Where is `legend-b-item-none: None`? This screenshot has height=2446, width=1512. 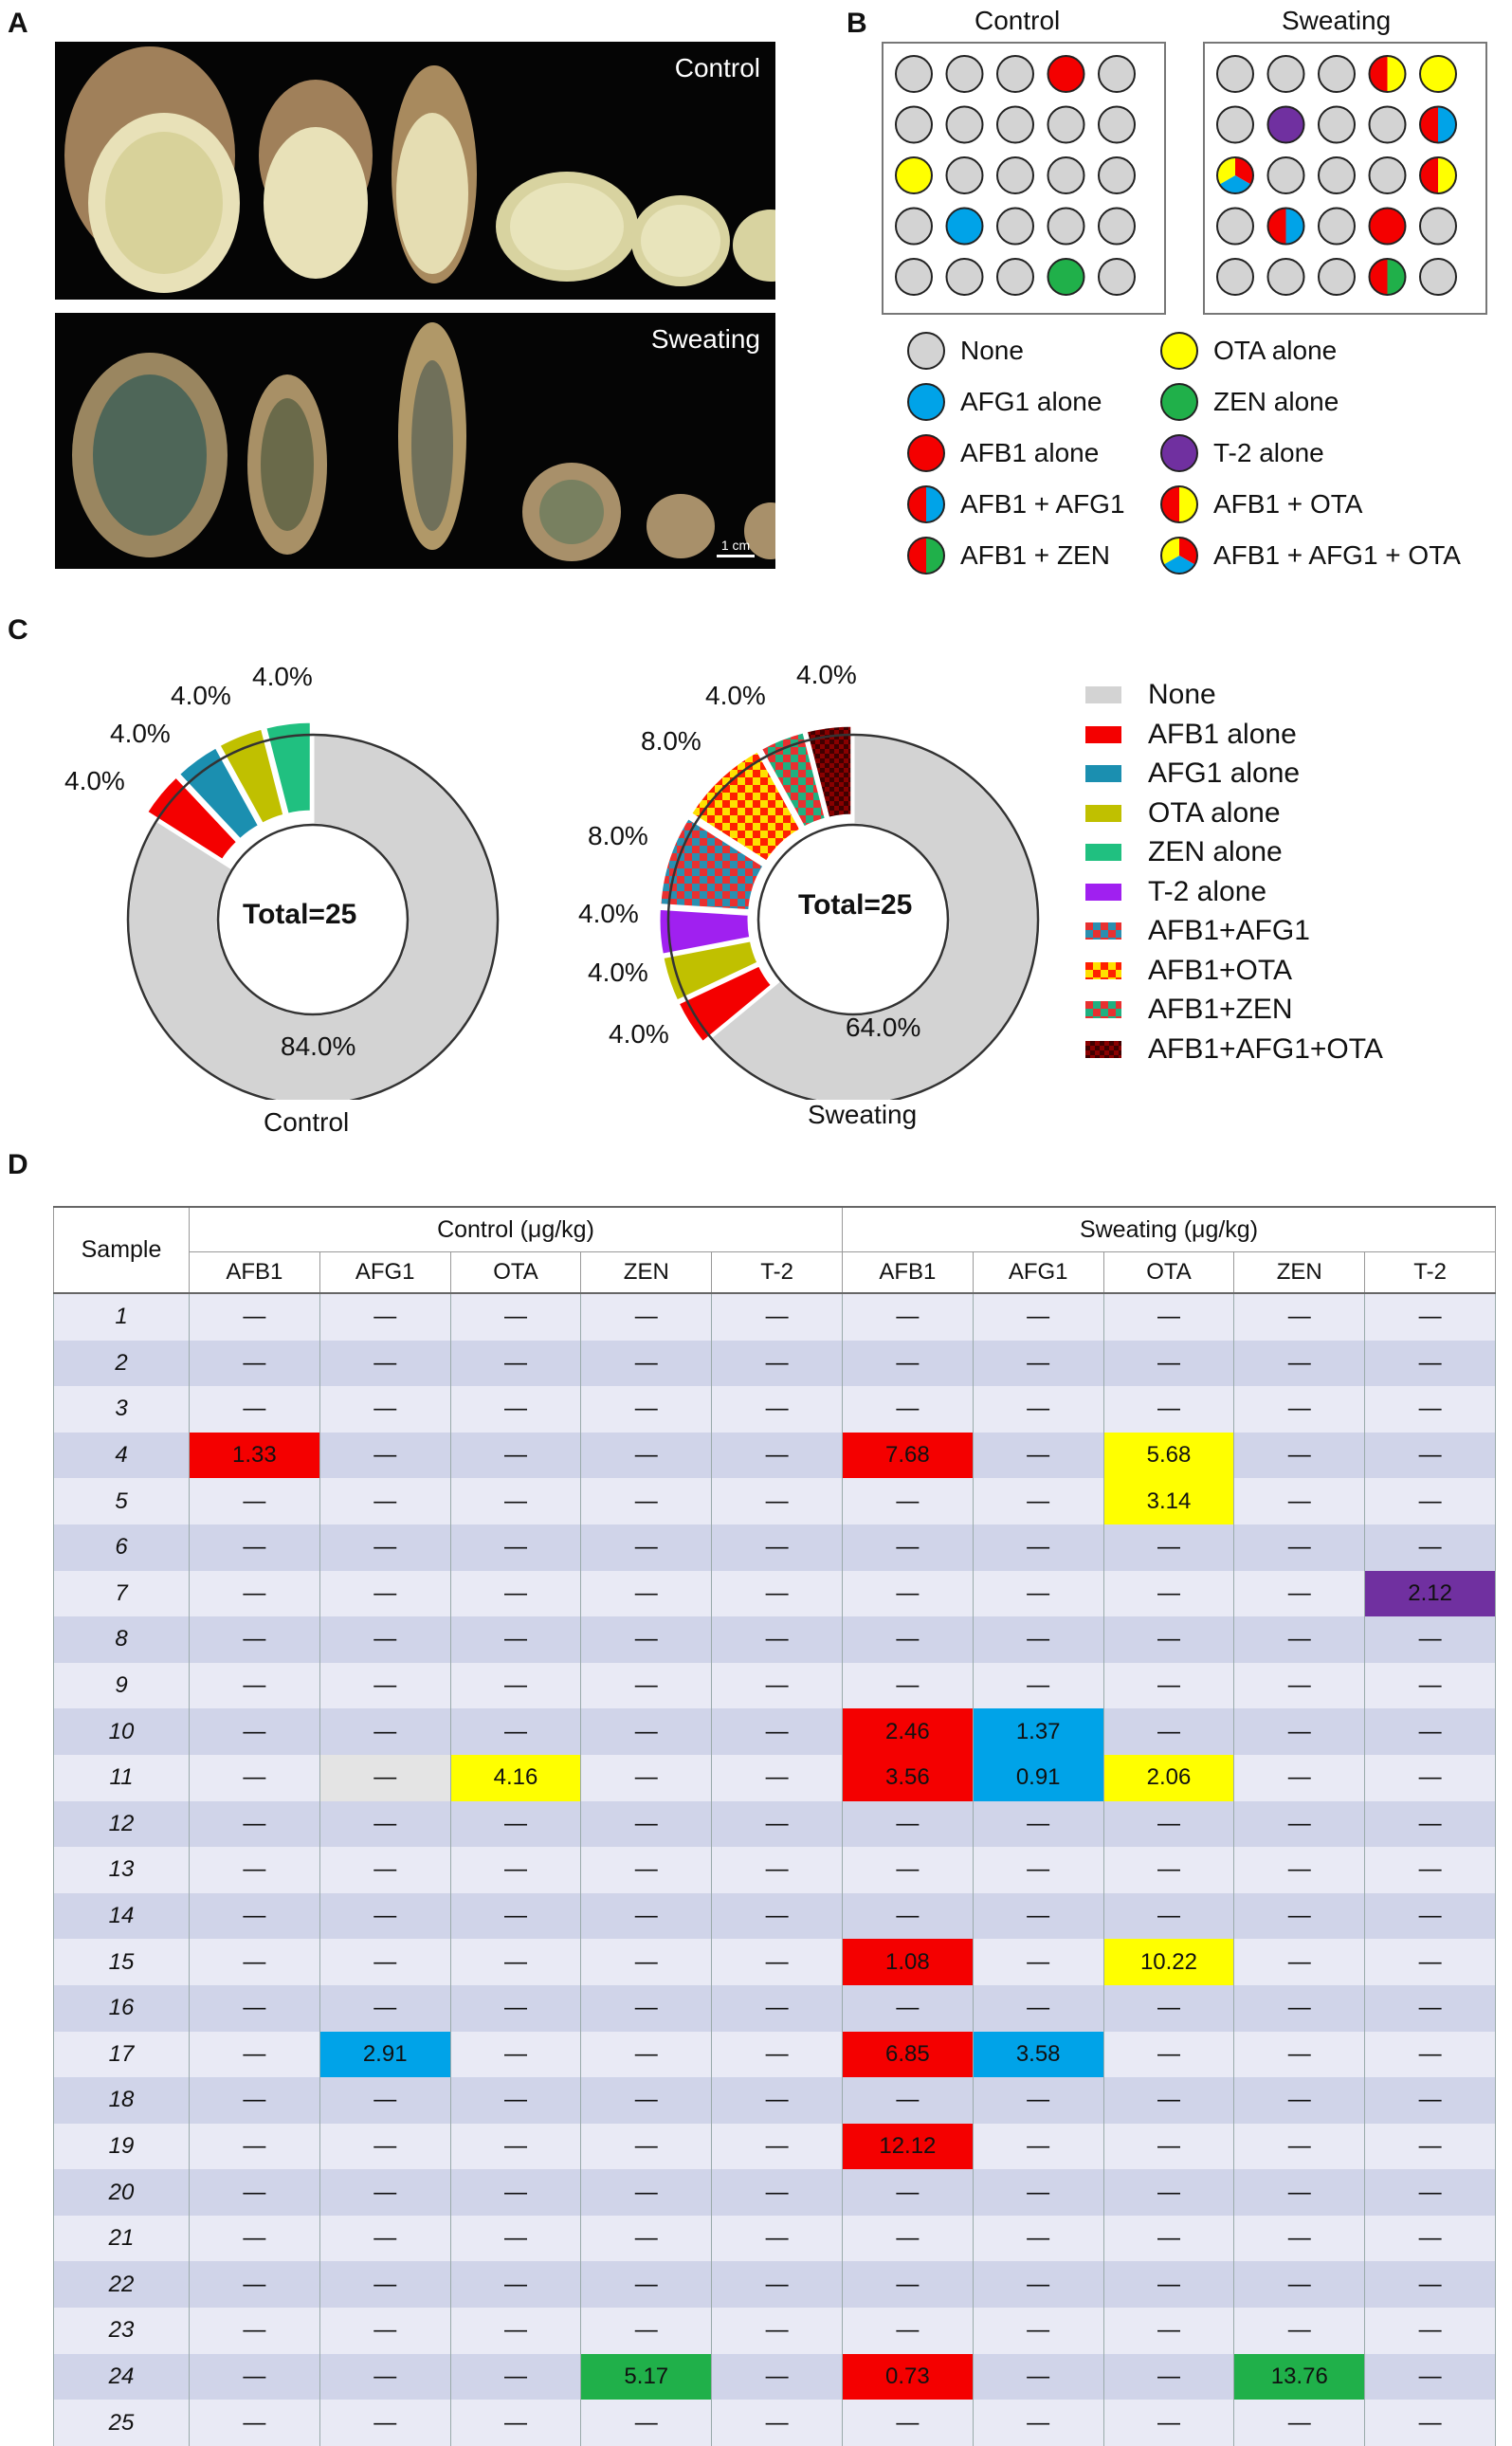
legend-b-item-none: None is located at coordinates (965, 351).